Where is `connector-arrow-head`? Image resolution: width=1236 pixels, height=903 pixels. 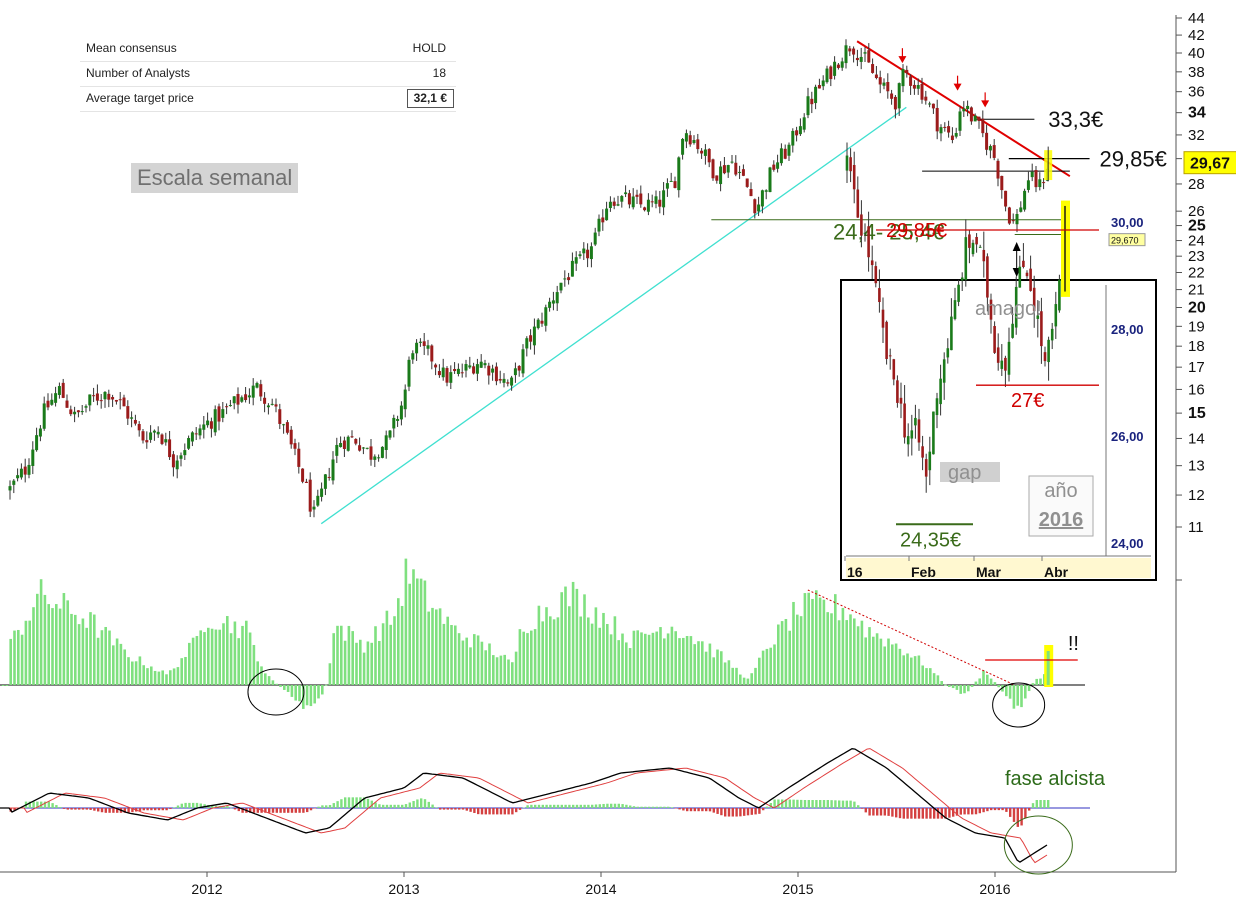
connector-arrow-head is located at coordinates (1016, 246).